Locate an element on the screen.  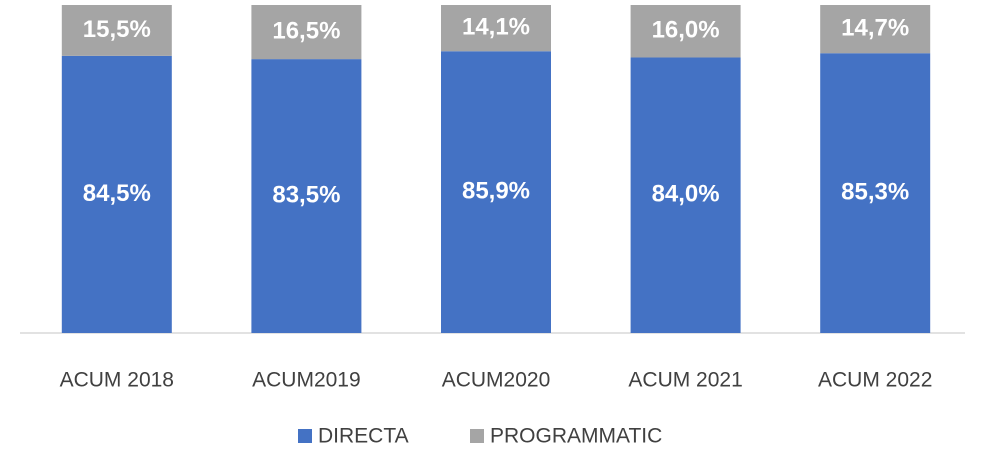
x-tick-label: ACUM 2022 is located at coordinates (875, 380).